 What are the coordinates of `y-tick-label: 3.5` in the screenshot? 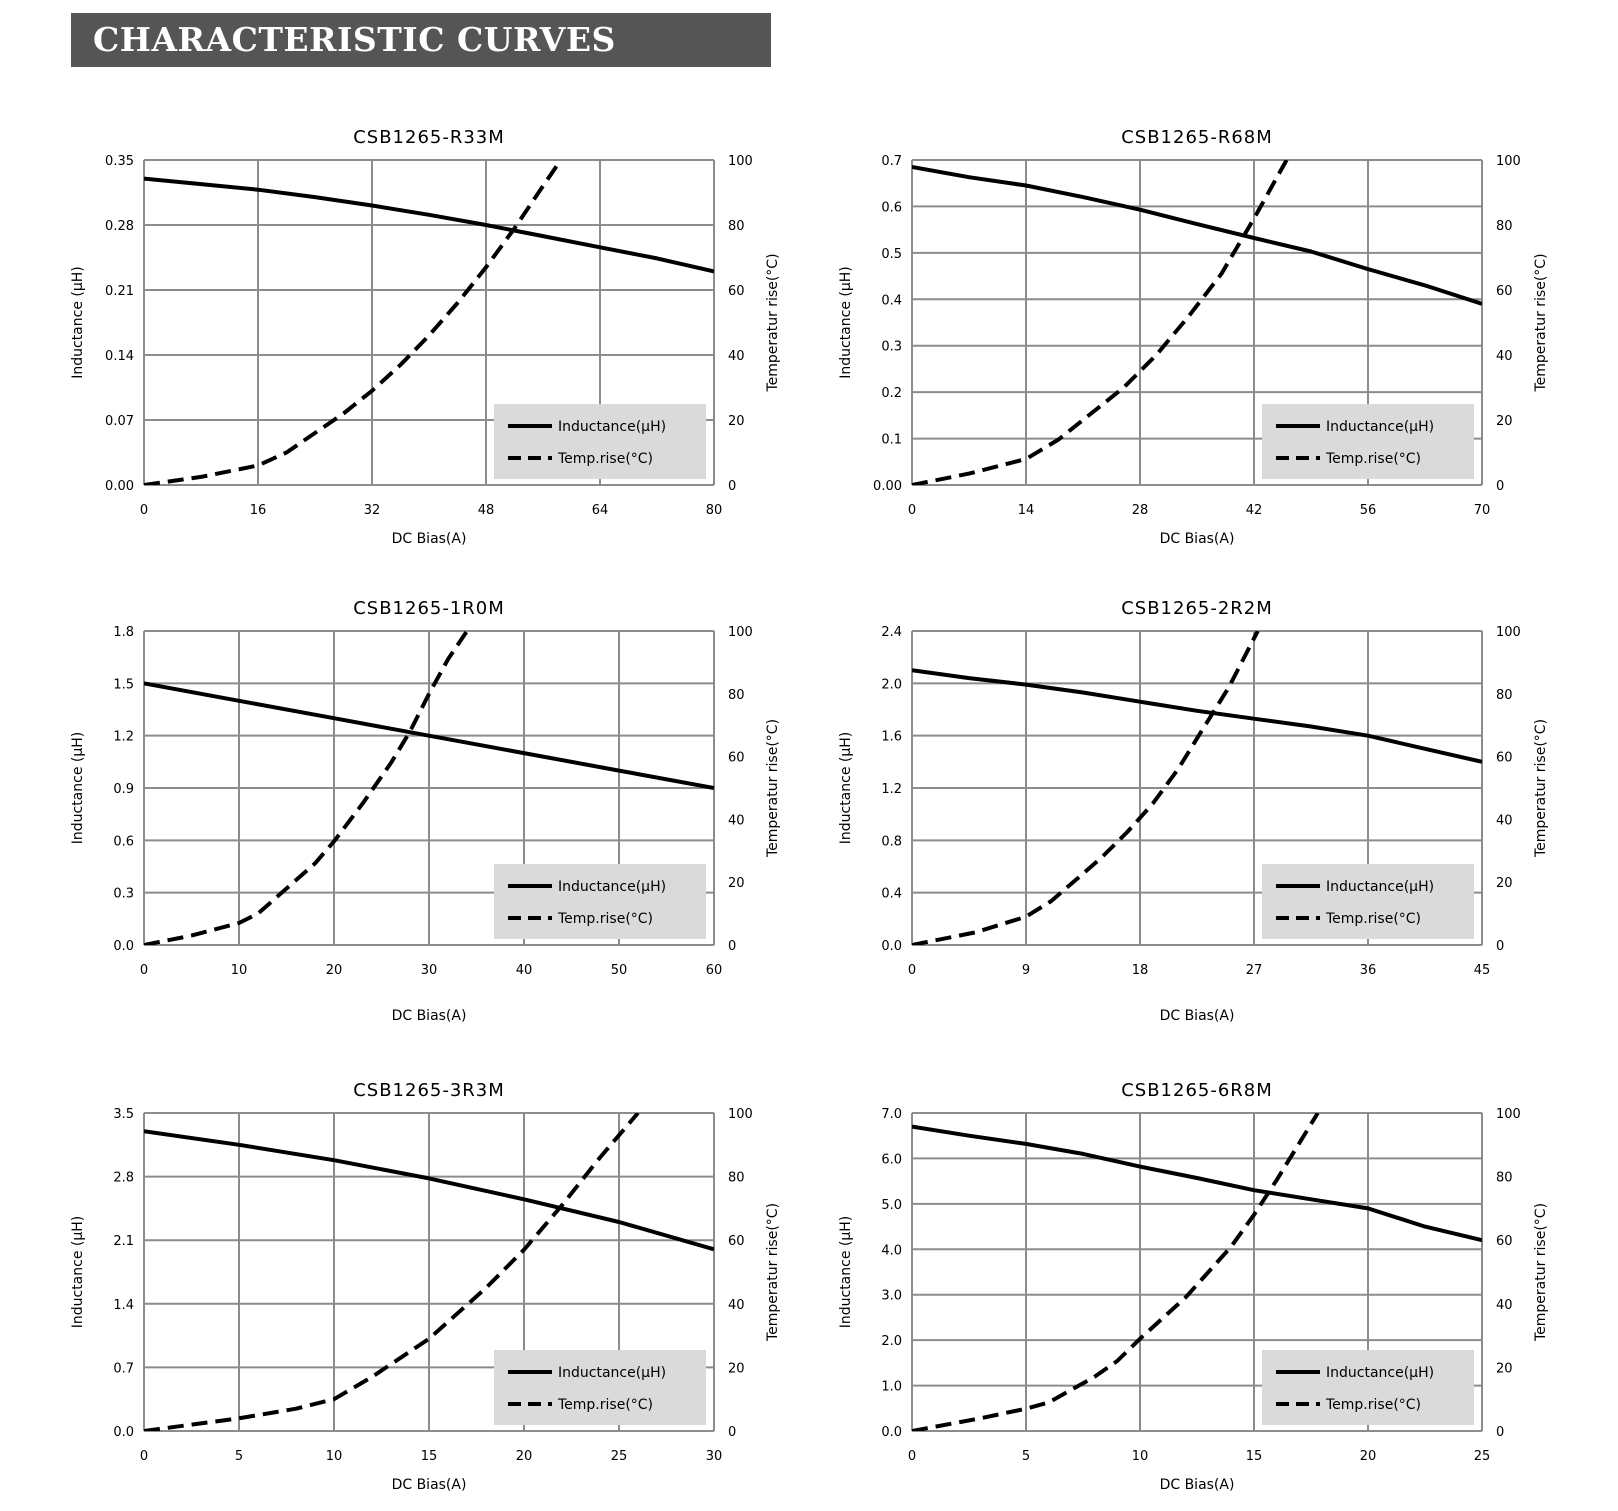 It's located at (123, 1114).